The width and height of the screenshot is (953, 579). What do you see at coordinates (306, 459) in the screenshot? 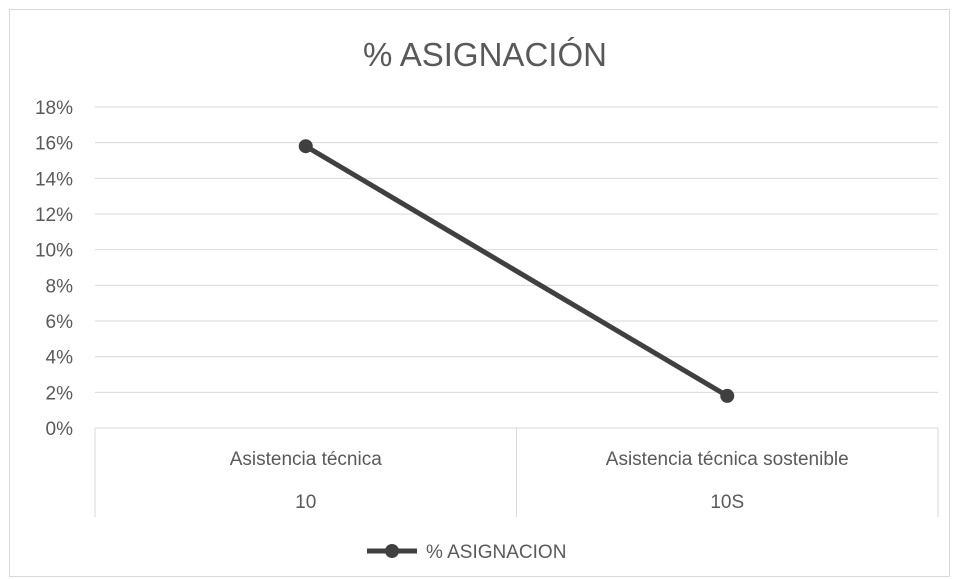
I see `category-label: Asistencia técnica` at bounding box center [306, 459].